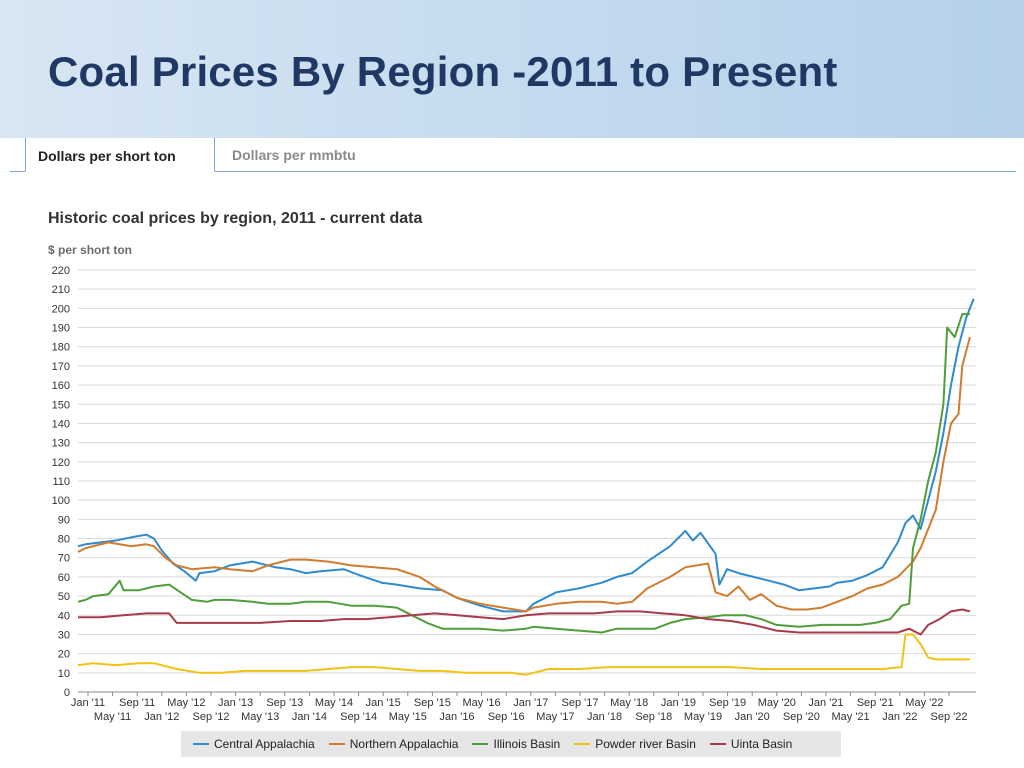  Describe the element at coordinates (777, 703) in the screenshot. I see `x-tick-label: May '20` at that location.